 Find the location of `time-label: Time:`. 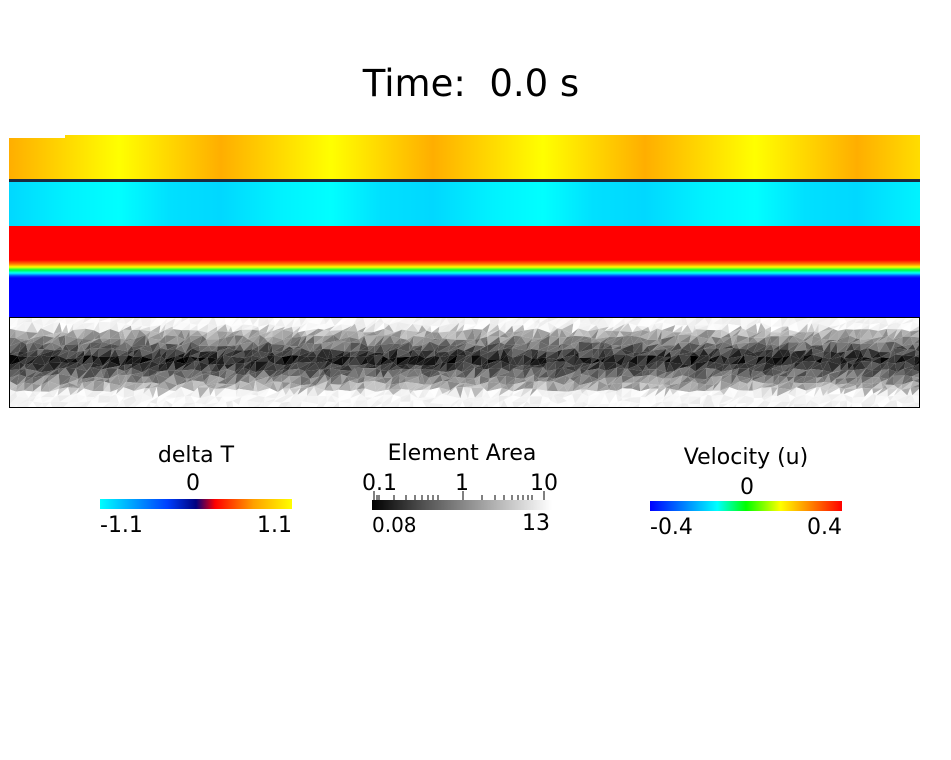

time-label: Time: is located at coordinates (414, 83).